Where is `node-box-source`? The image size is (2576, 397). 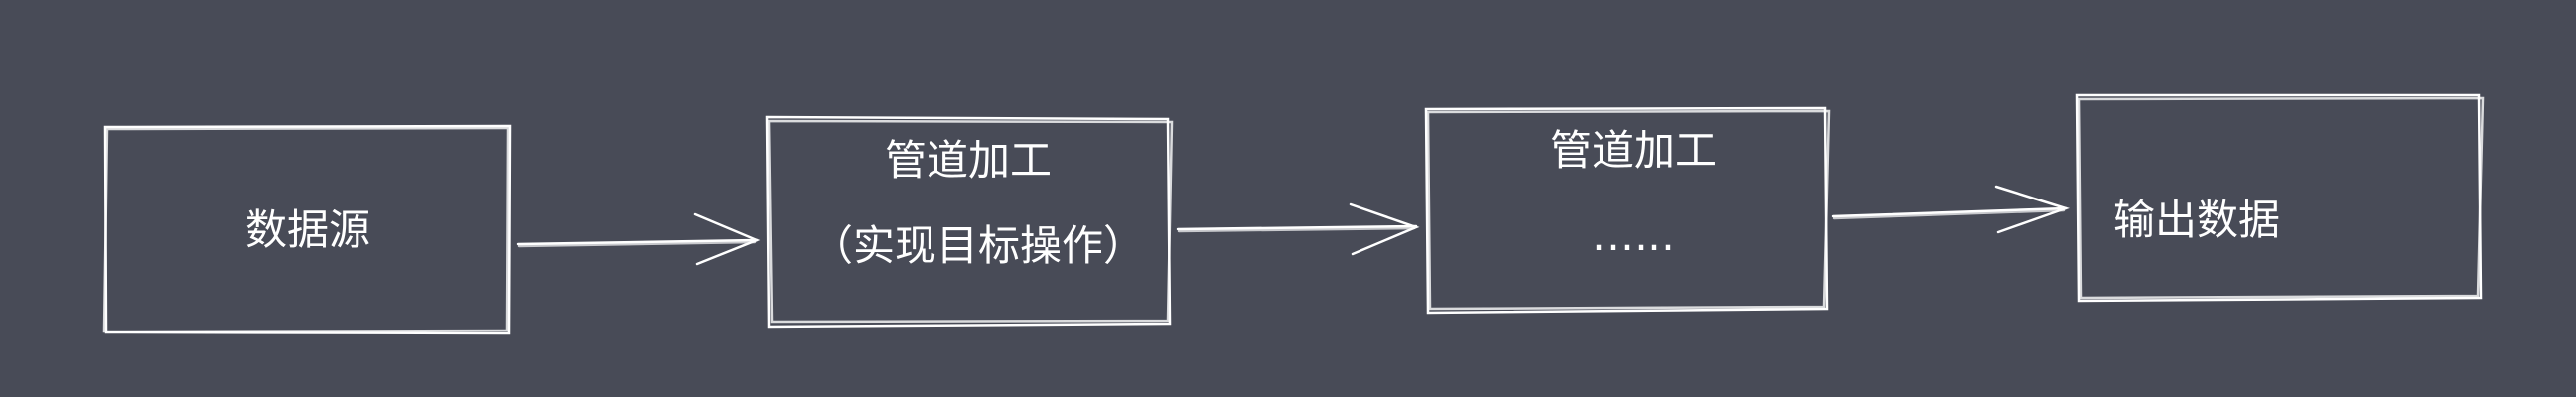
node-box-source is located at coordinates (307, 230).